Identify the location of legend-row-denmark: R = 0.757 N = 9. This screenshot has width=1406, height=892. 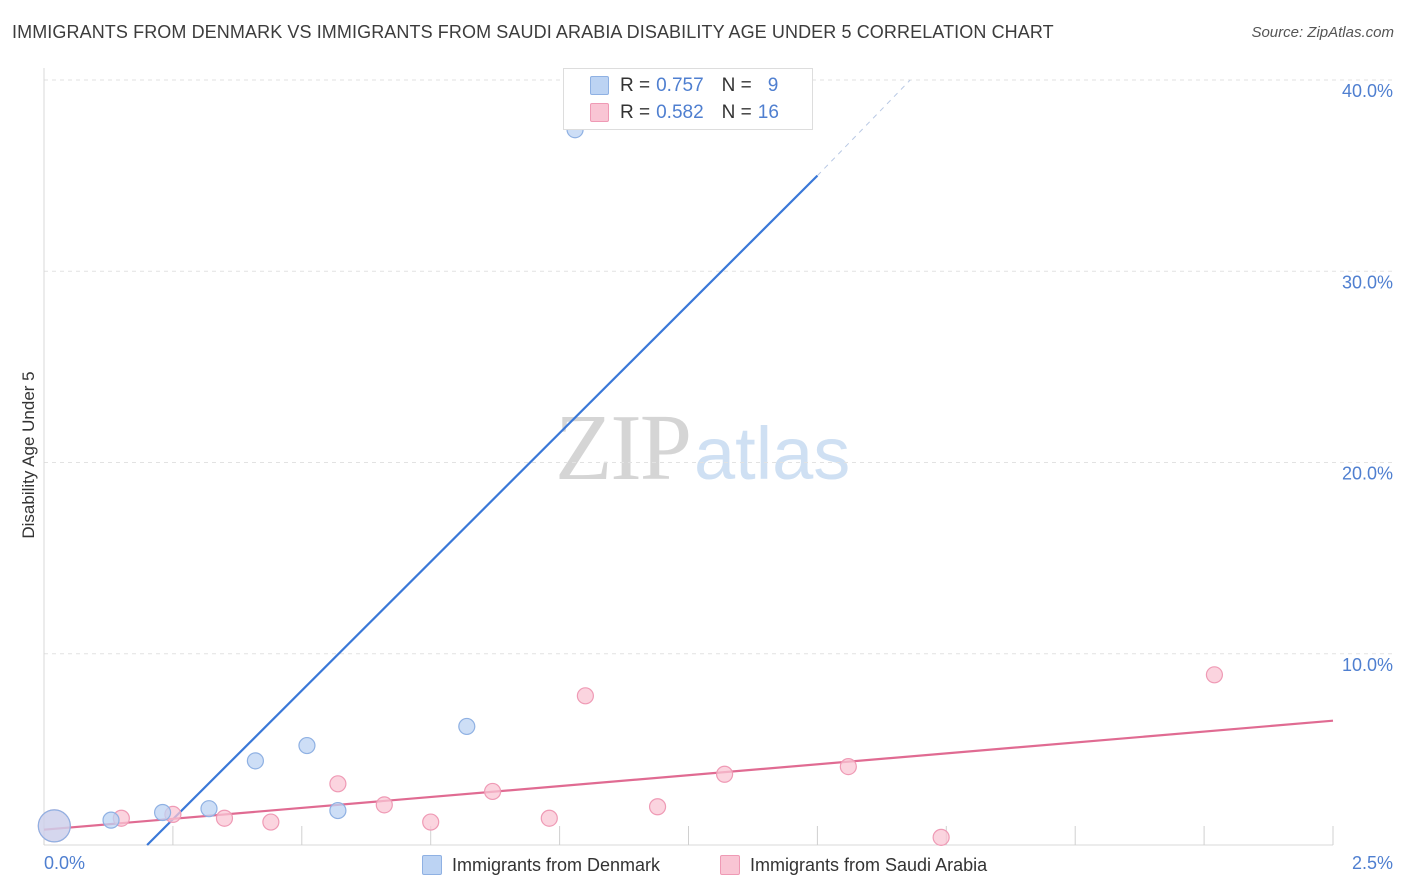
(699, 86).